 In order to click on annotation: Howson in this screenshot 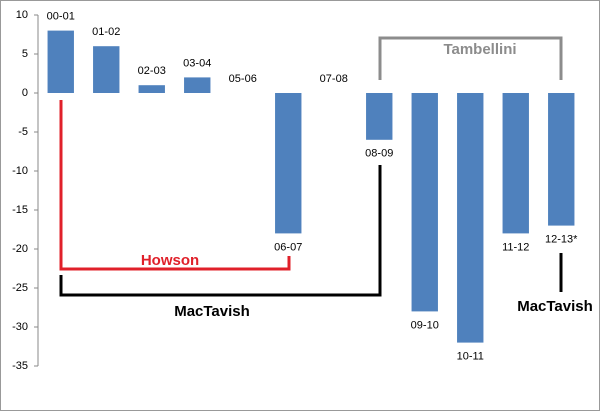, I will do `click(170, 260)`.